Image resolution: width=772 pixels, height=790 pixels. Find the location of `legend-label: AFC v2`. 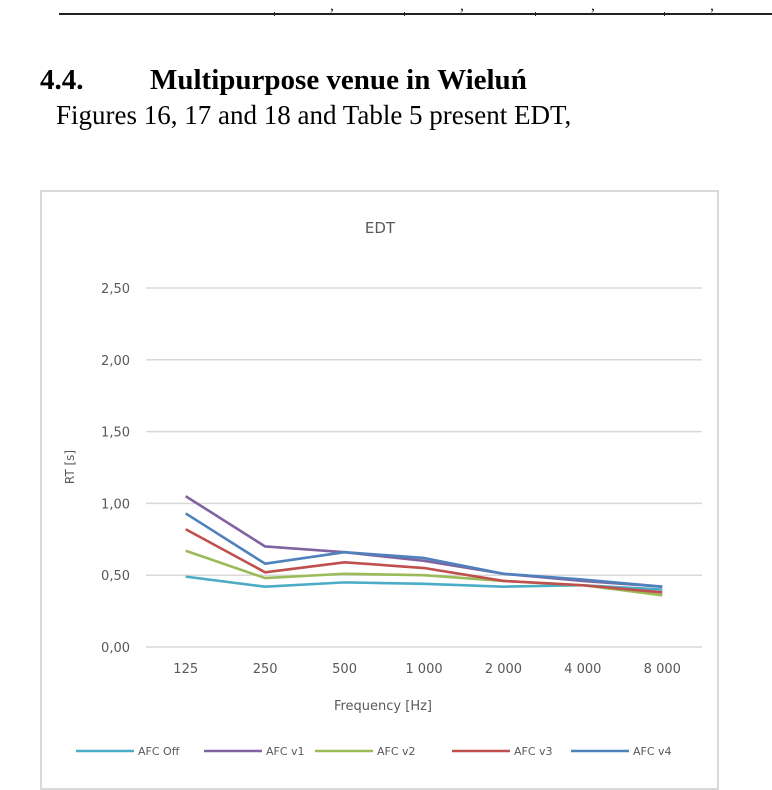

legend-label: AFC v2 is located at coordinates (396, 751).